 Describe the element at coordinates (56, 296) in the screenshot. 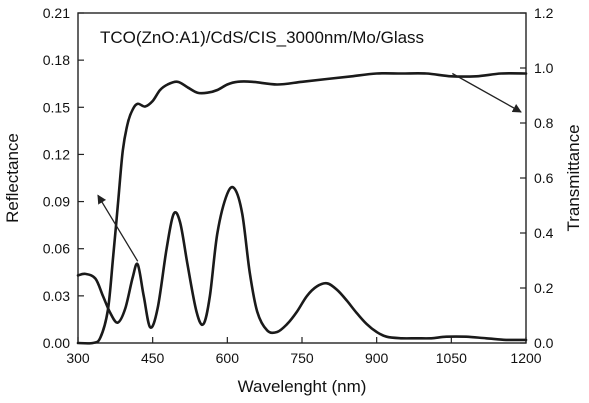

I see `left-y-tick-label: 0.03` at that location.